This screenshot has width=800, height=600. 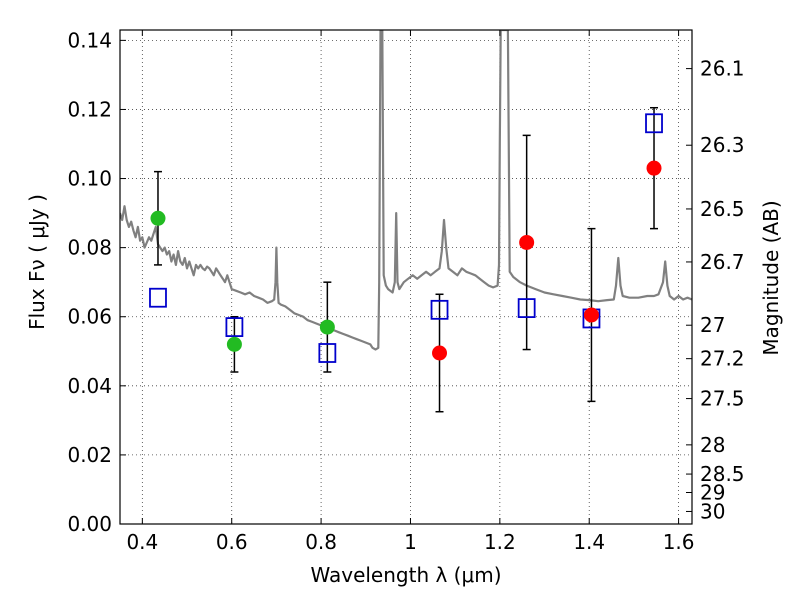 I want to click on y-tick-label: 0.00, so click(x=89, y=524).